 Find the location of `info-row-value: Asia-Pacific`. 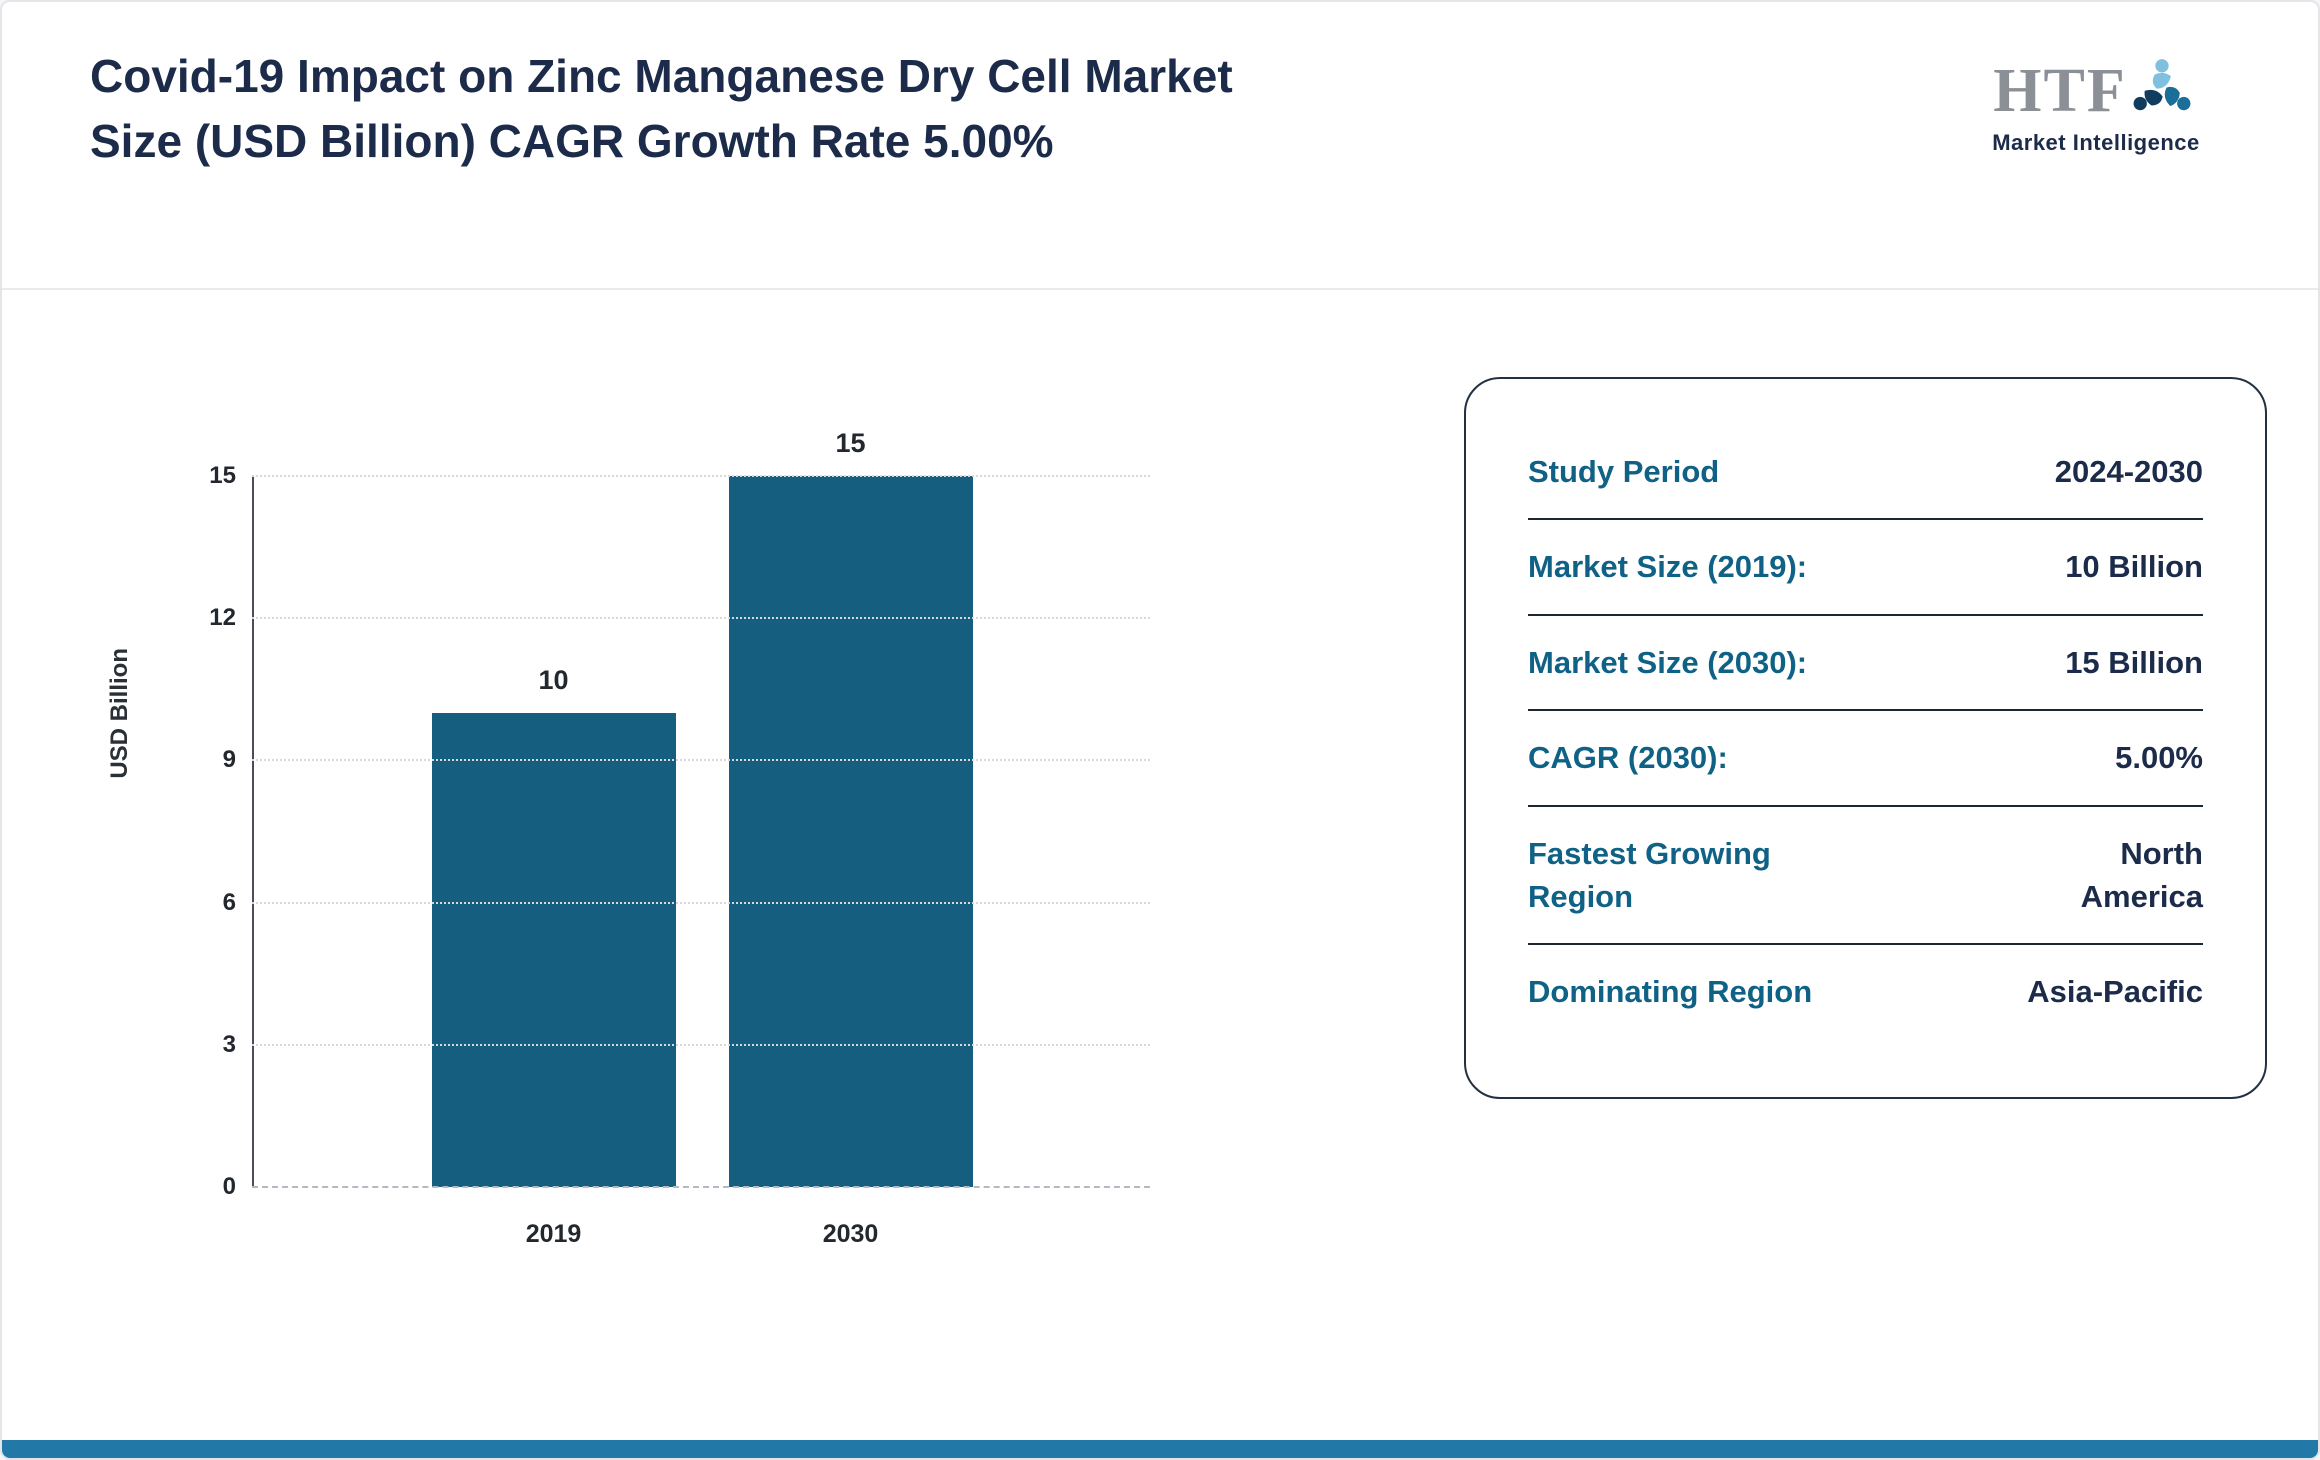

info-row-value: Asia-Pacific is located at coordinates (2115, 992).